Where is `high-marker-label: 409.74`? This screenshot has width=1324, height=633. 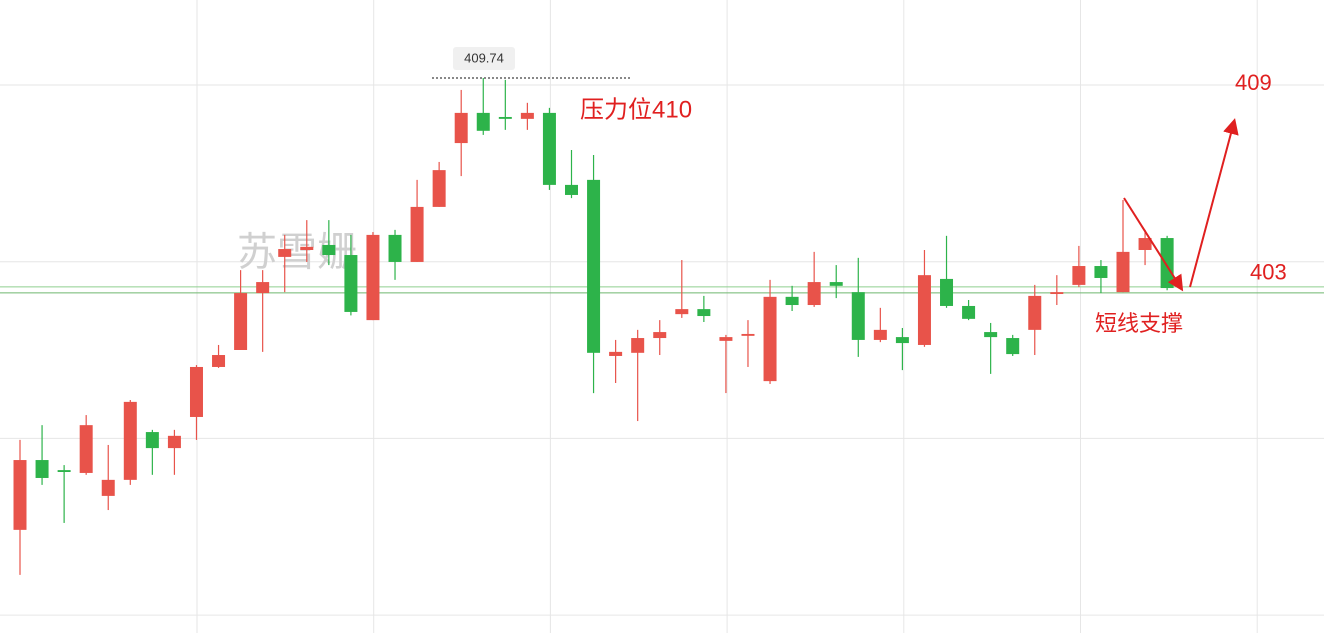
high-marker-label: 409.74 is located at coordinates (484, 57).